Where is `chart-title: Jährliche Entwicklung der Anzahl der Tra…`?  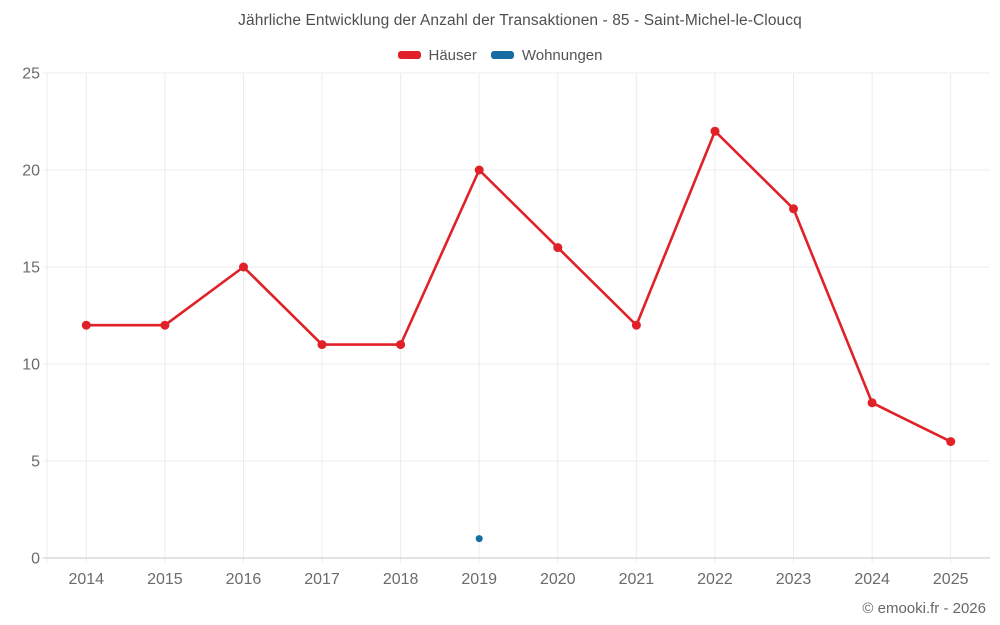
chart-title: Jährliche Entwicklung der Anzahl der Tra… is located at coordinates (520, 20).